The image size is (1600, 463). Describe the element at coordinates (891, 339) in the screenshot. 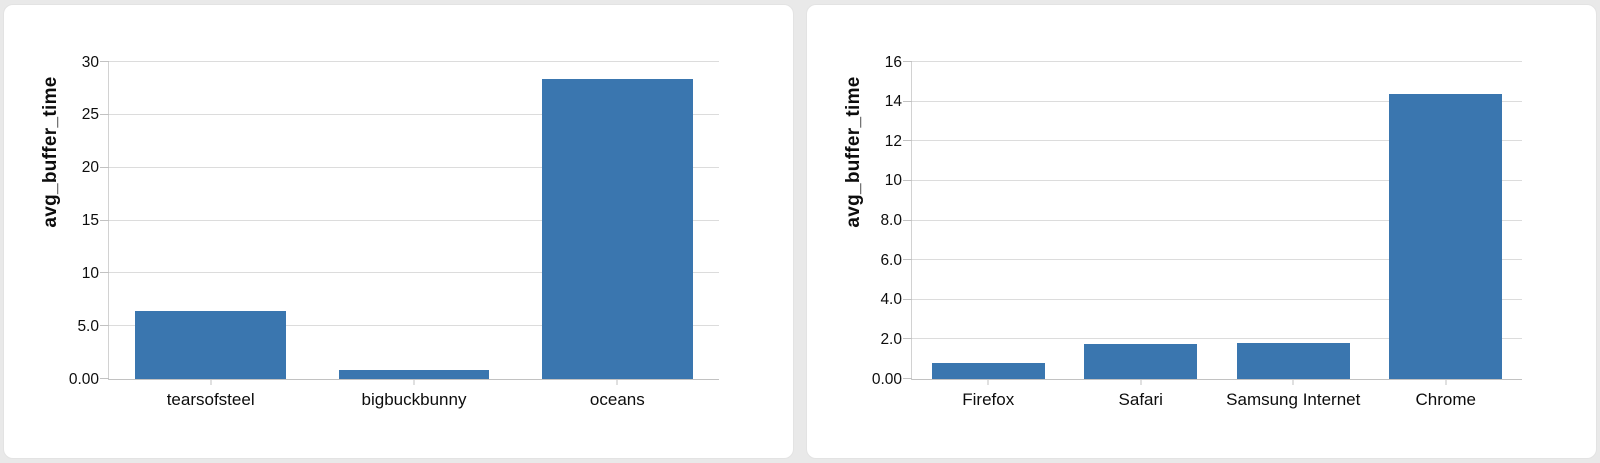

I see `y-tick-label: 2.0` at that location.